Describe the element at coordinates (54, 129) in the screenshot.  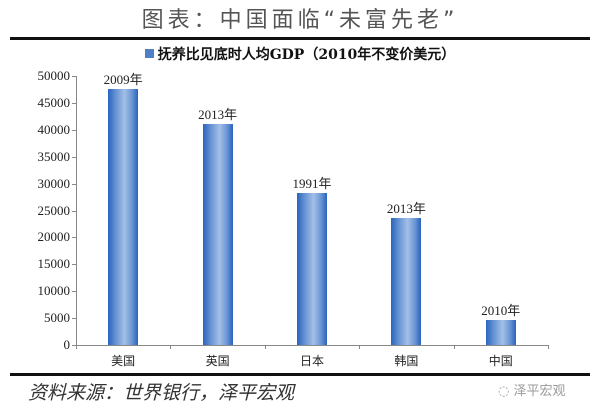
I see `y-tick-label: 40000` at that location.